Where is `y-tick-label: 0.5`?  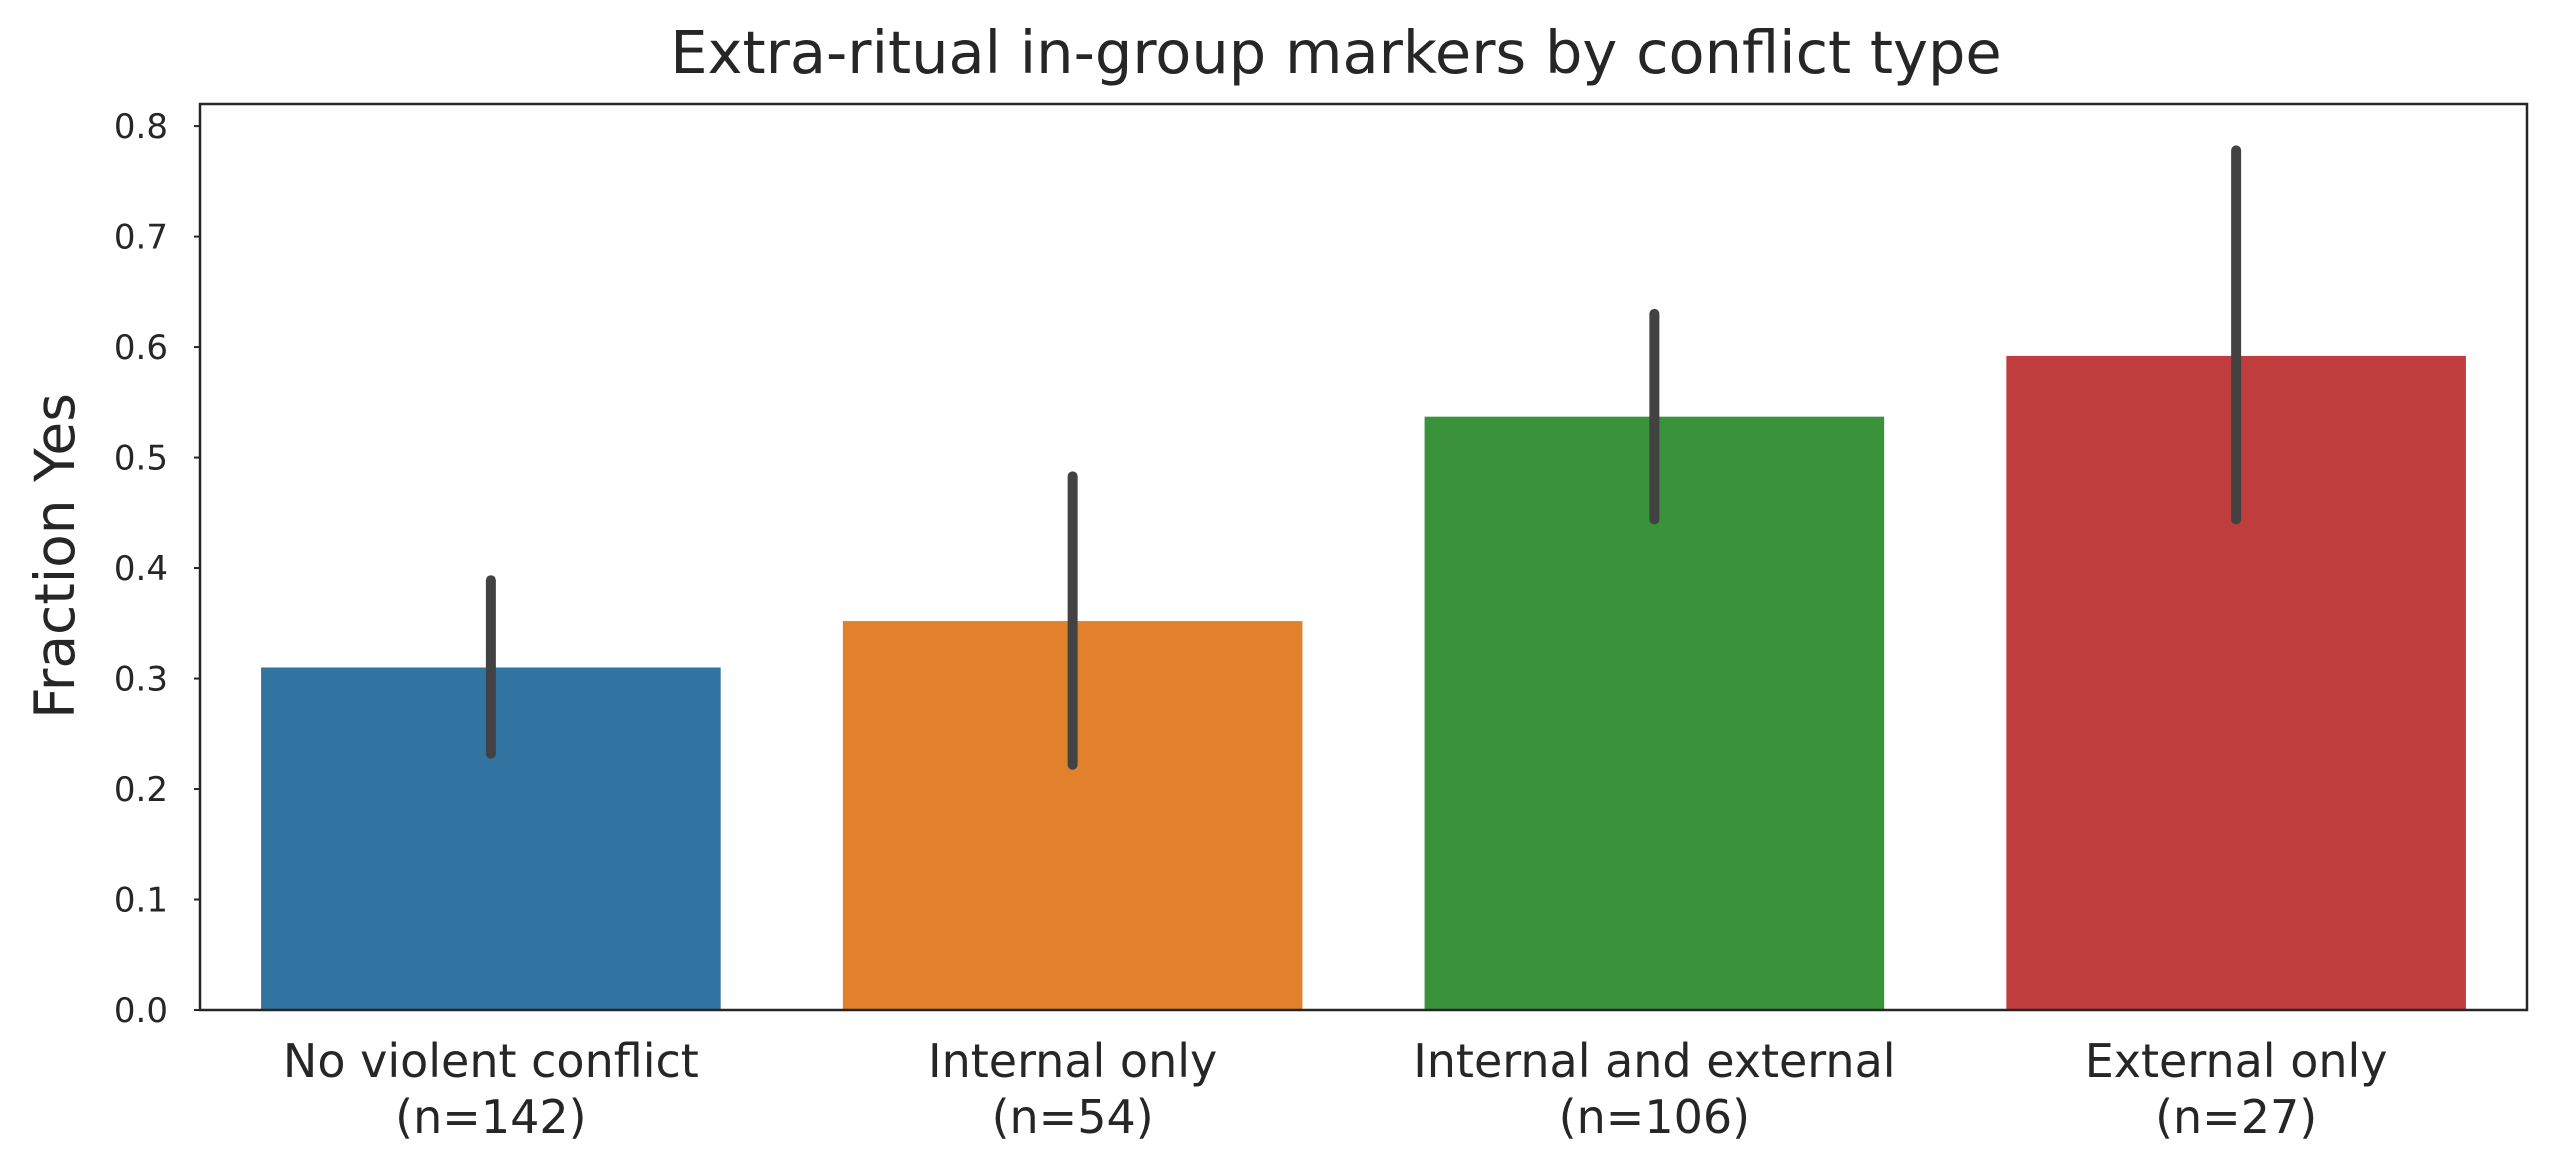 y-tick-label: 0.5 is located at coordinates (141, 459).